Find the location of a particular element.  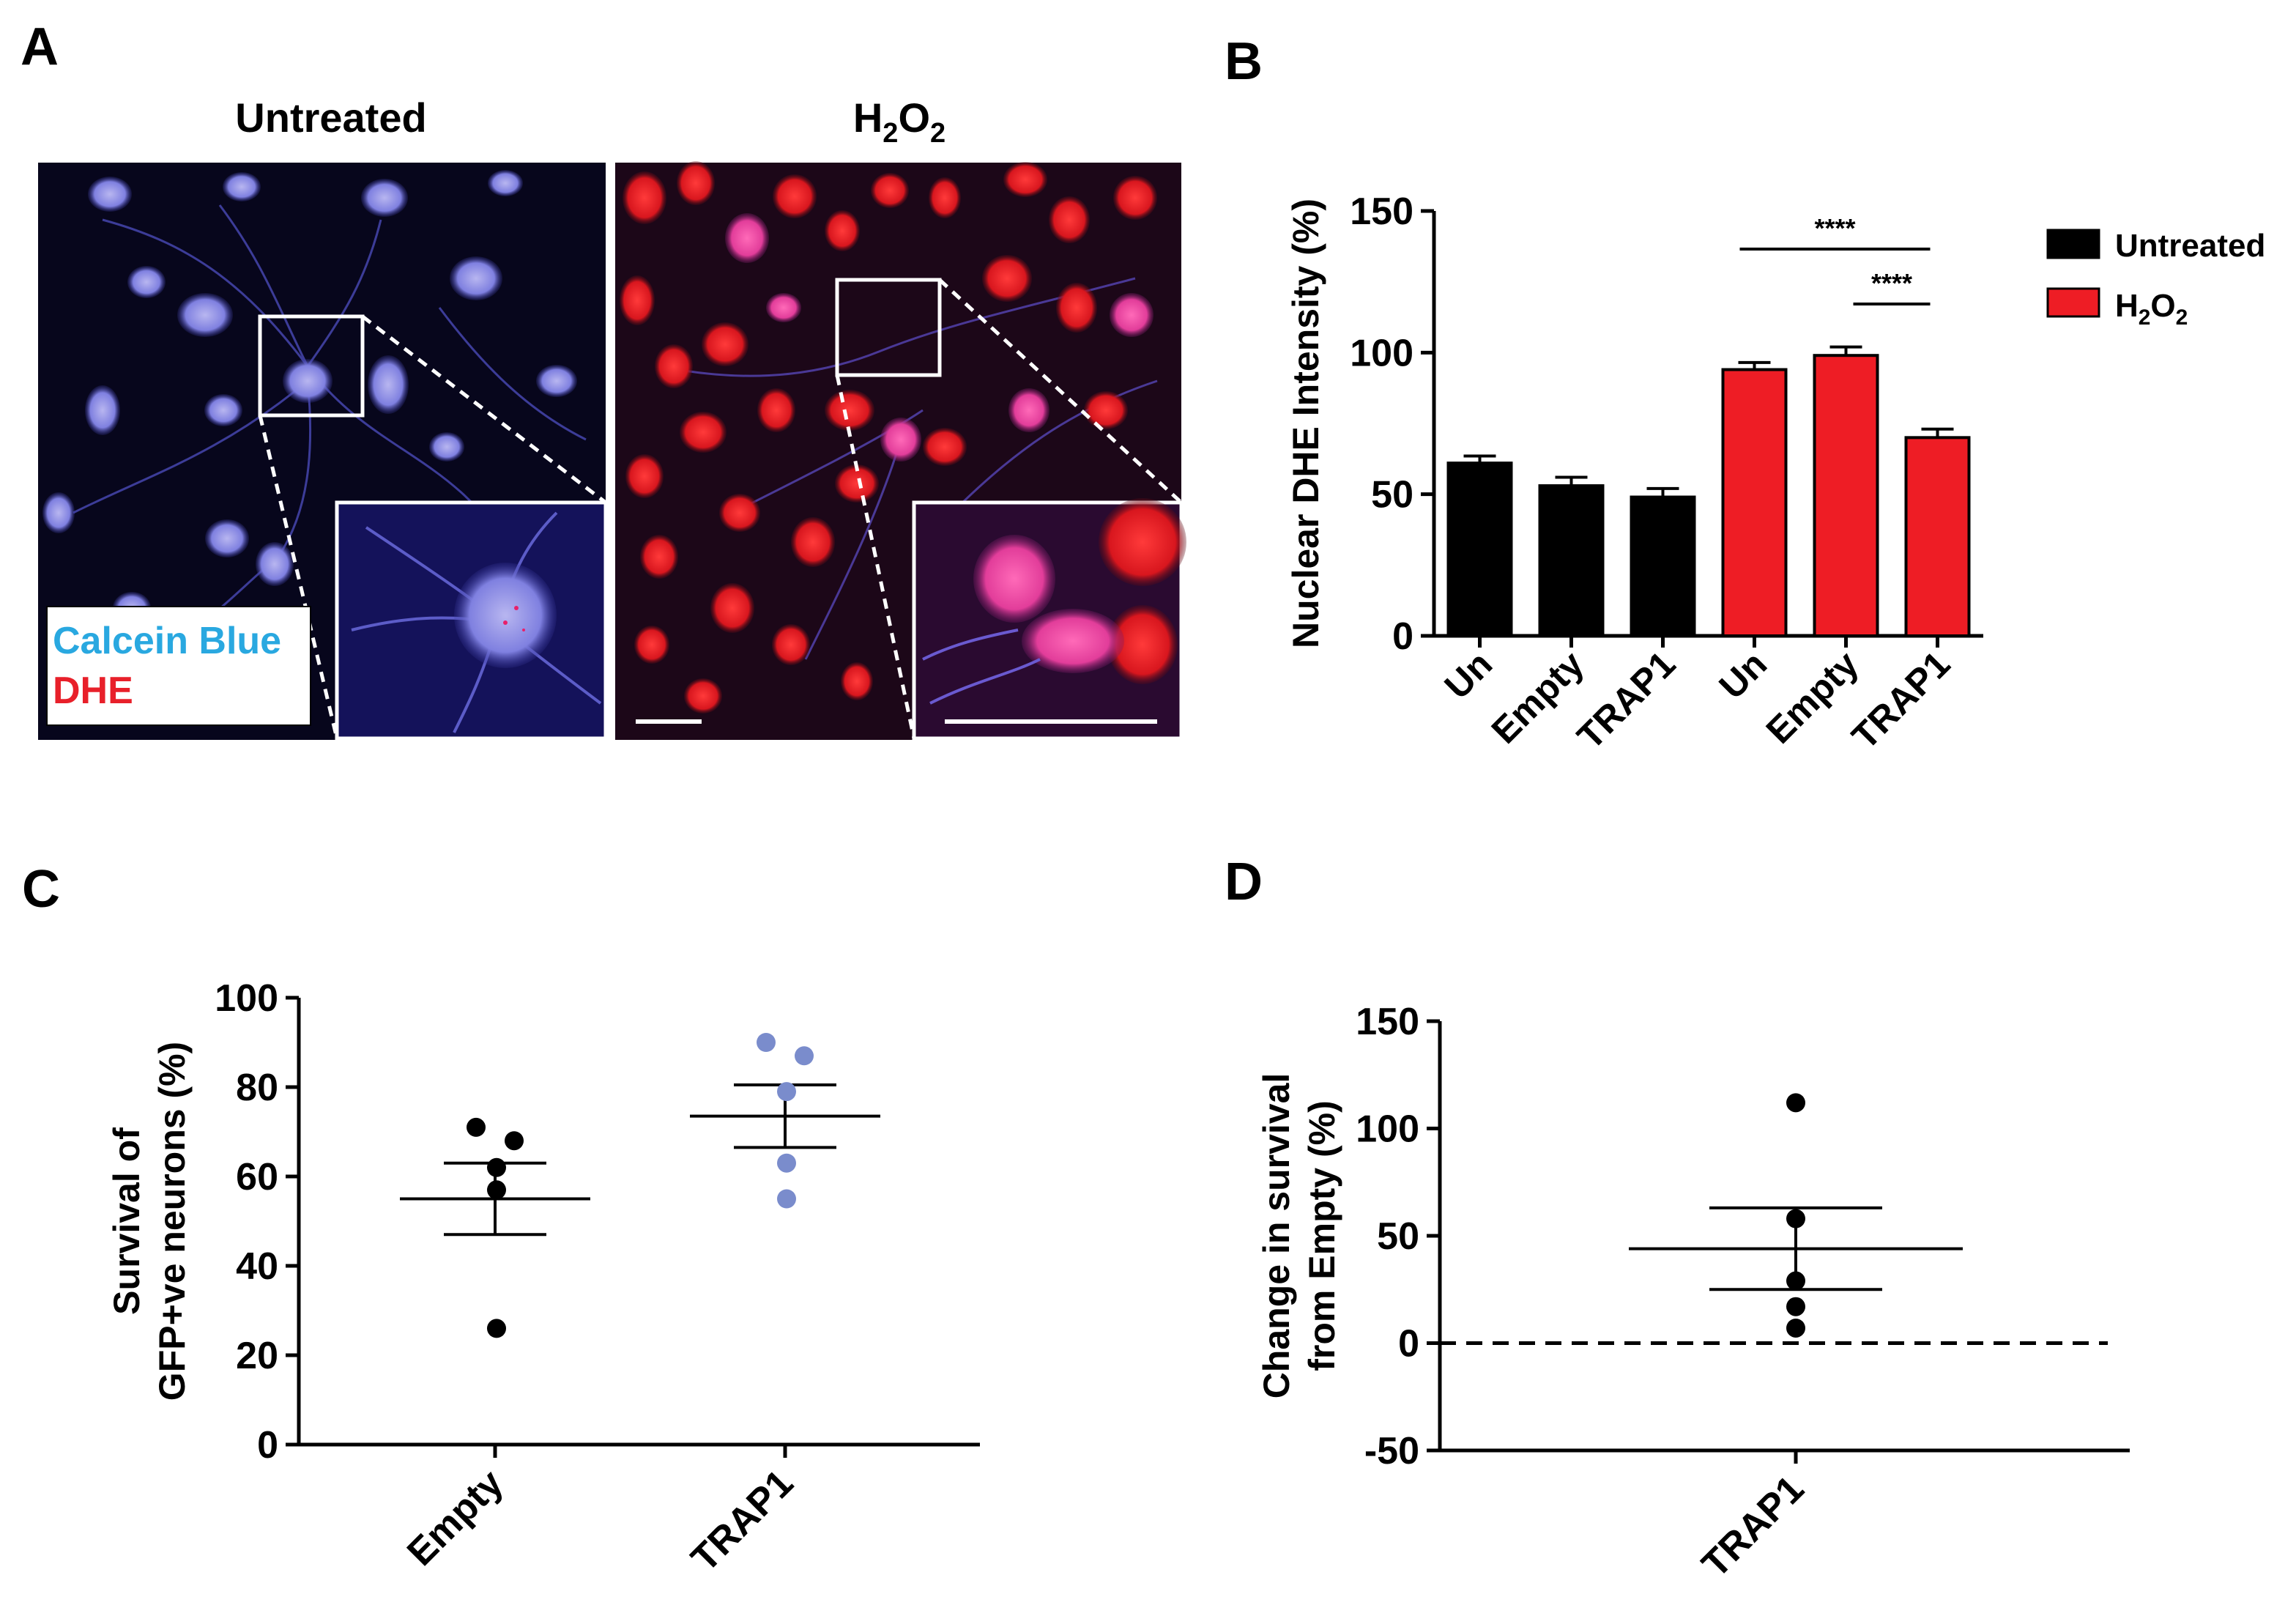

panel-letter-c: C is located at coordinates (41, 889).